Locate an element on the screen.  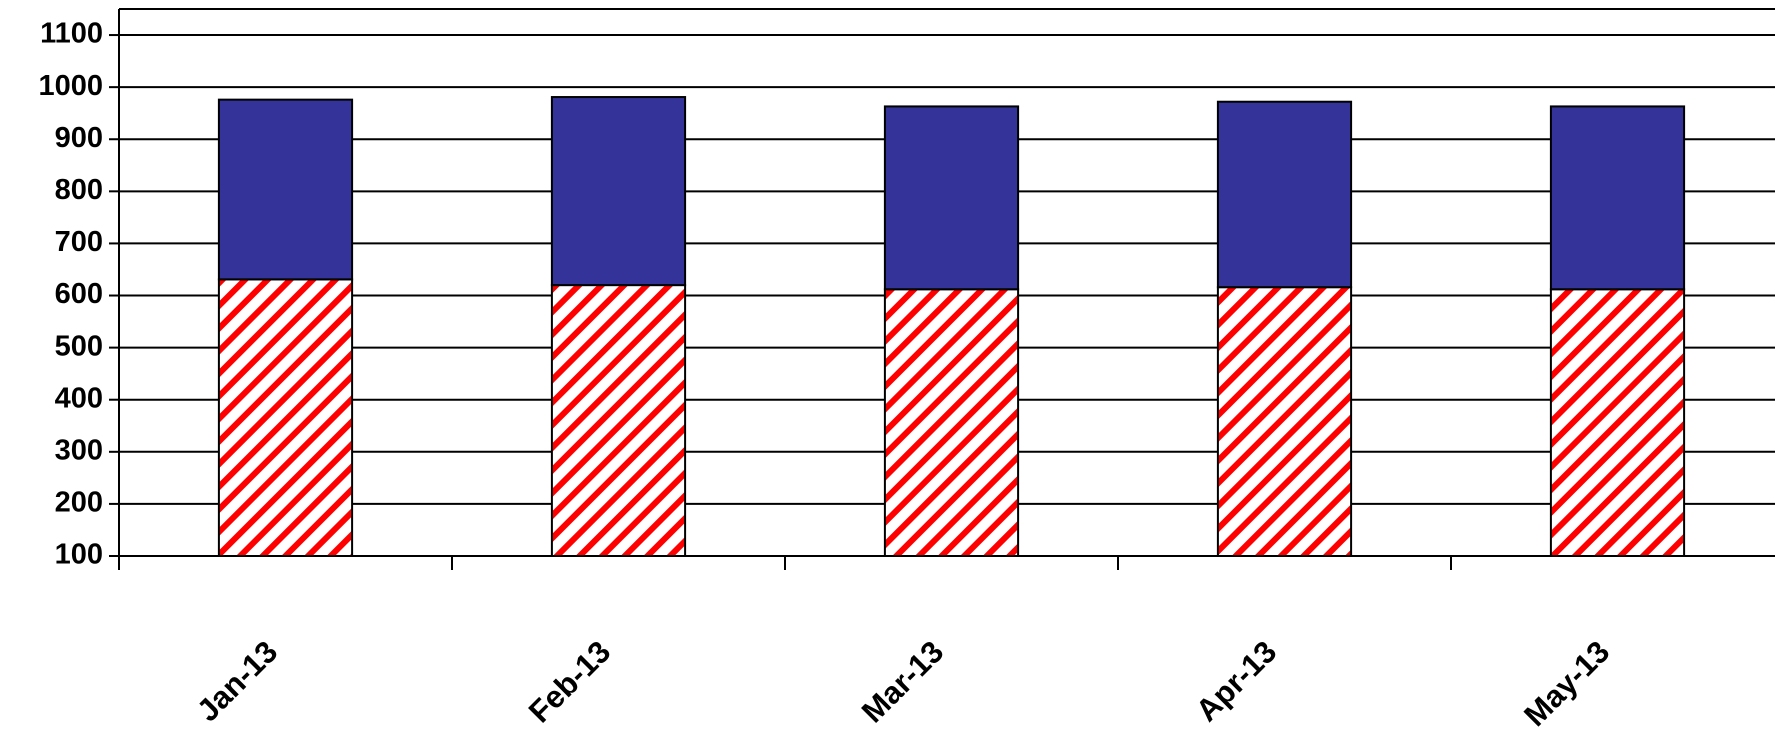
y-tick-label: 900 is located at coordinates (79, 138).